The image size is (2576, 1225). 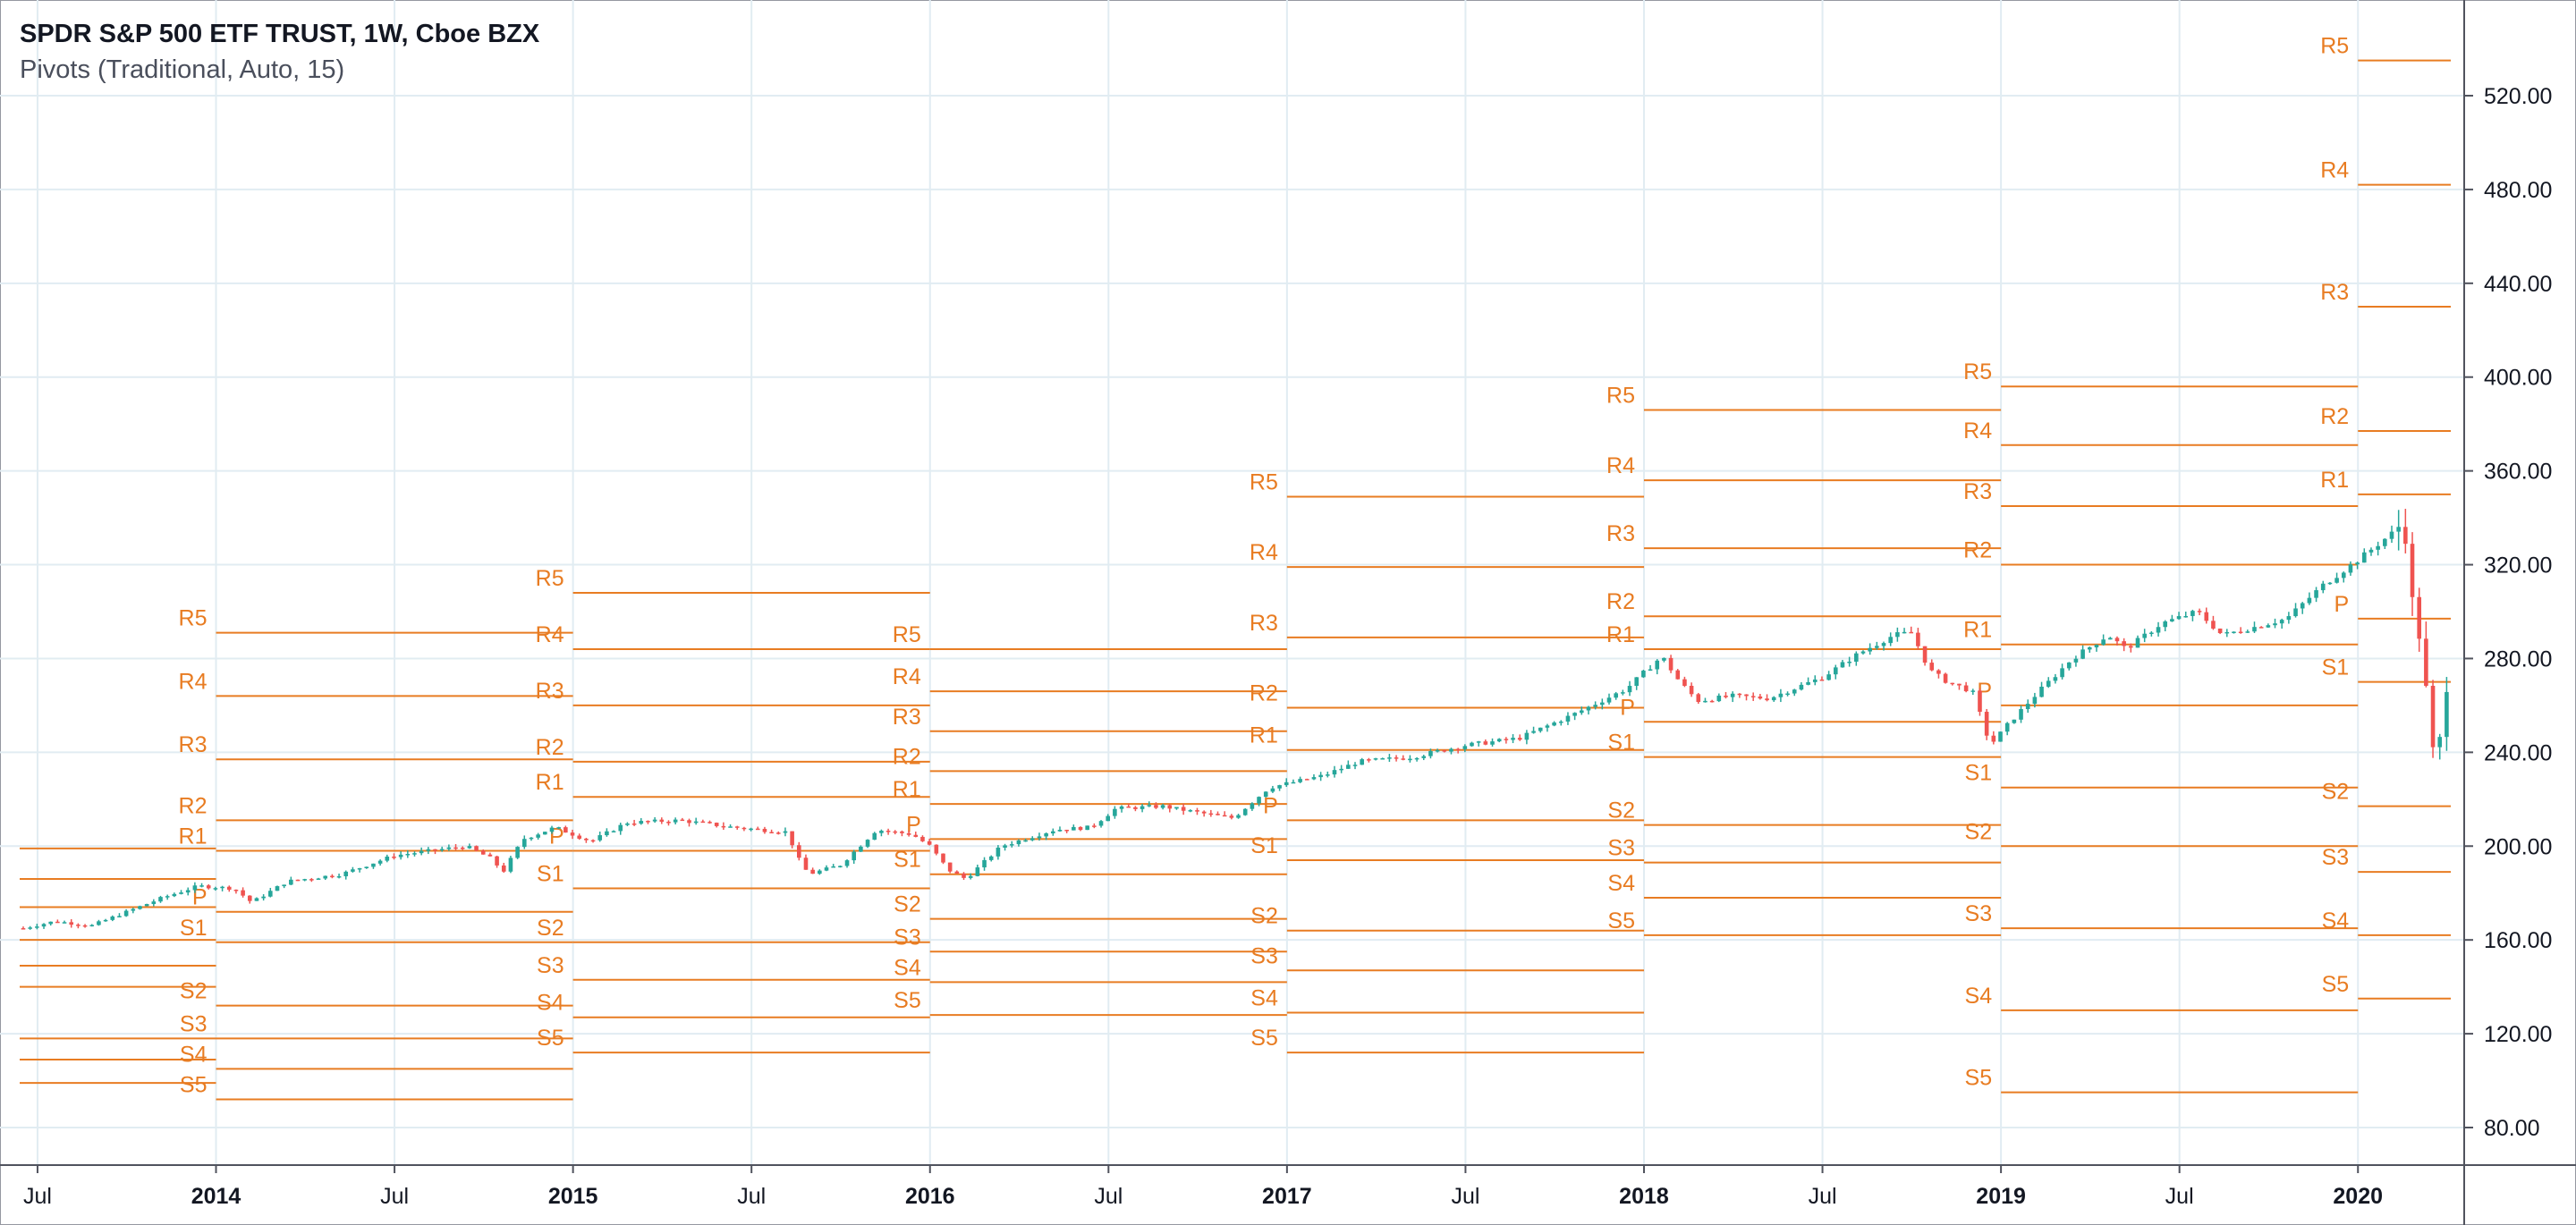 I want to click on pivot-label-r3: R3, so click(x=1977, y=492).